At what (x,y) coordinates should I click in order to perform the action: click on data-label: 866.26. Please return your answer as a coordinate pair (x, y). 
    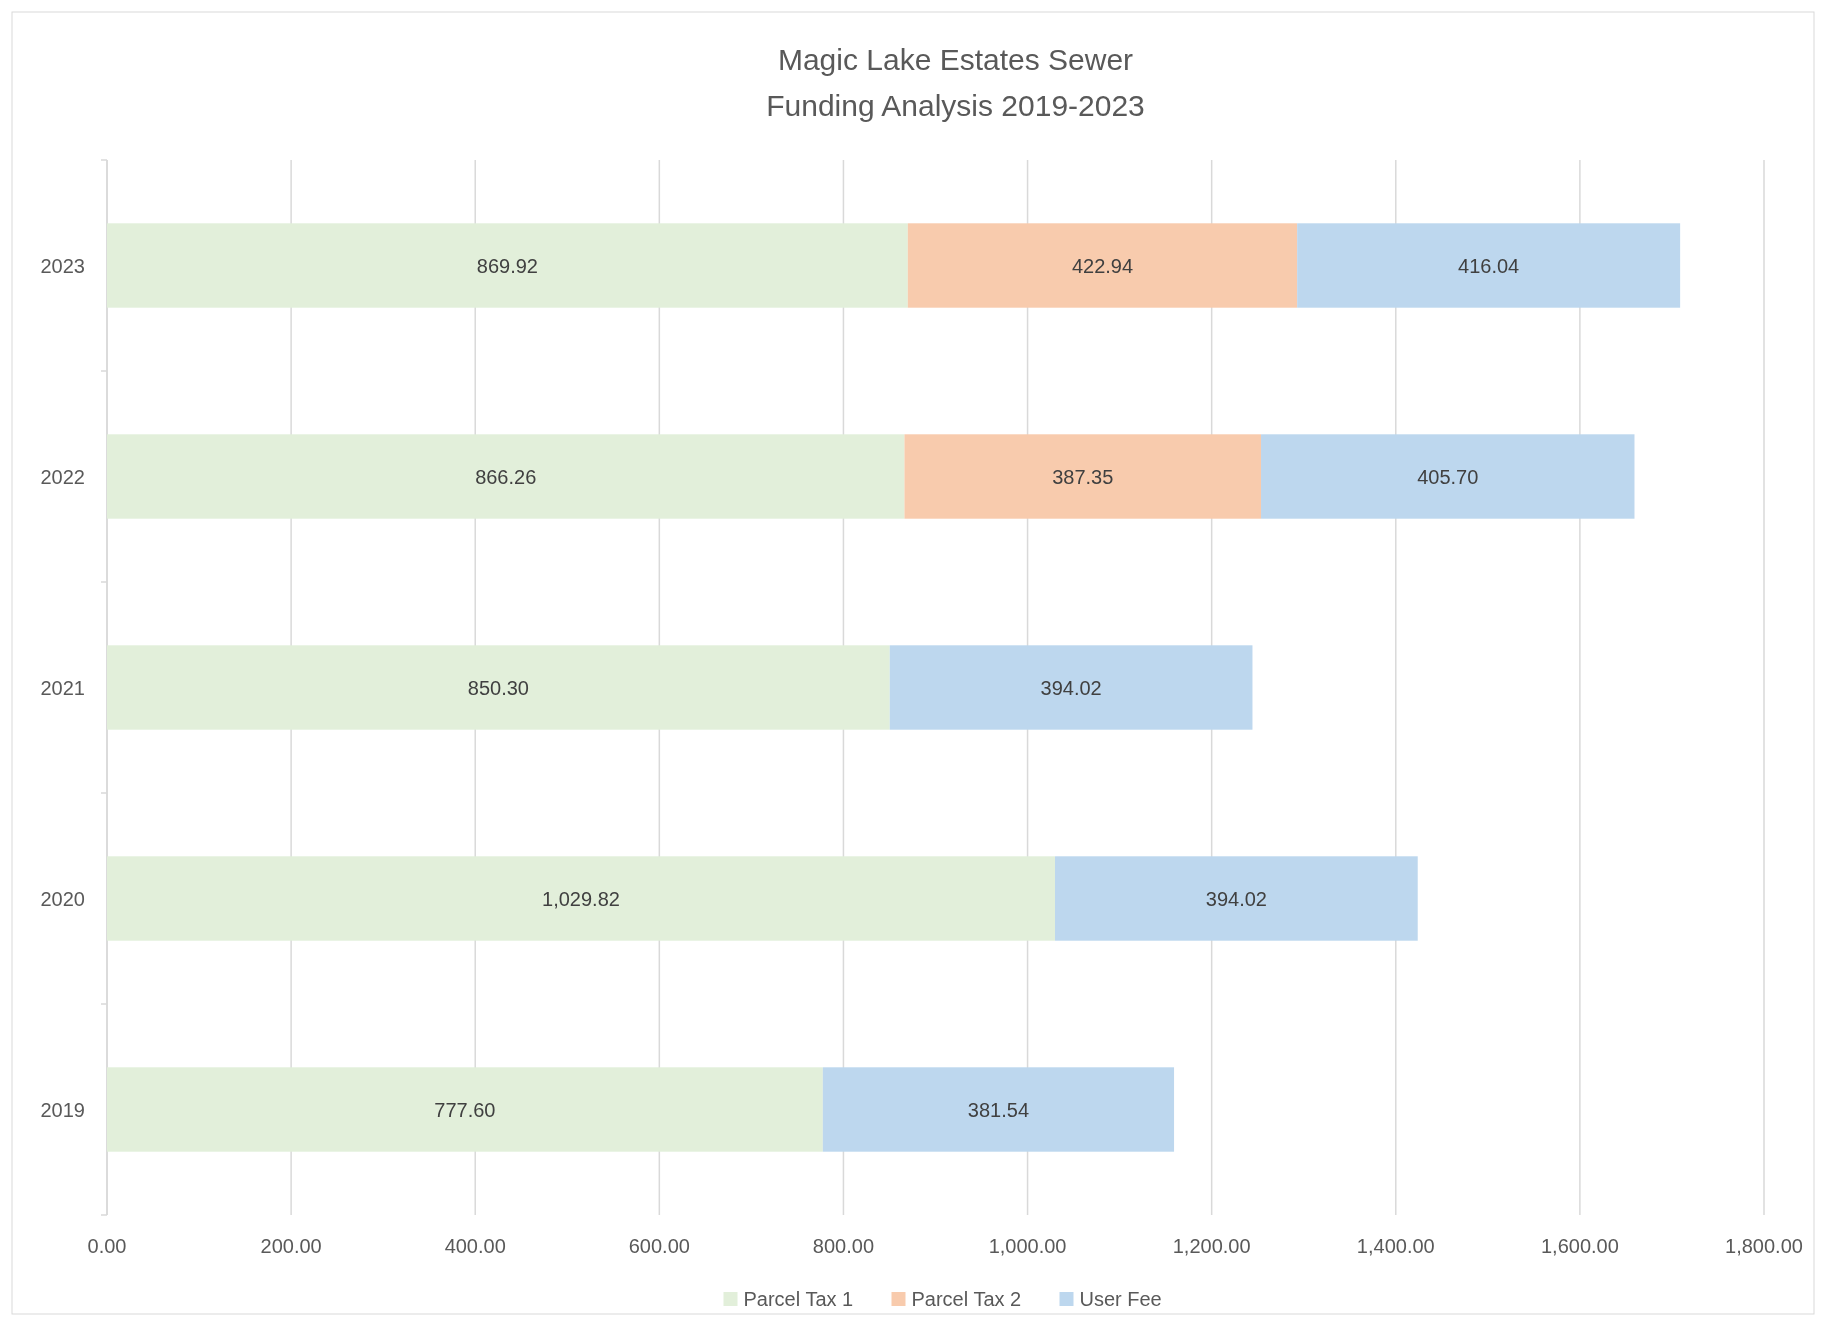
    Looking at the image, I should click on (506, 476).